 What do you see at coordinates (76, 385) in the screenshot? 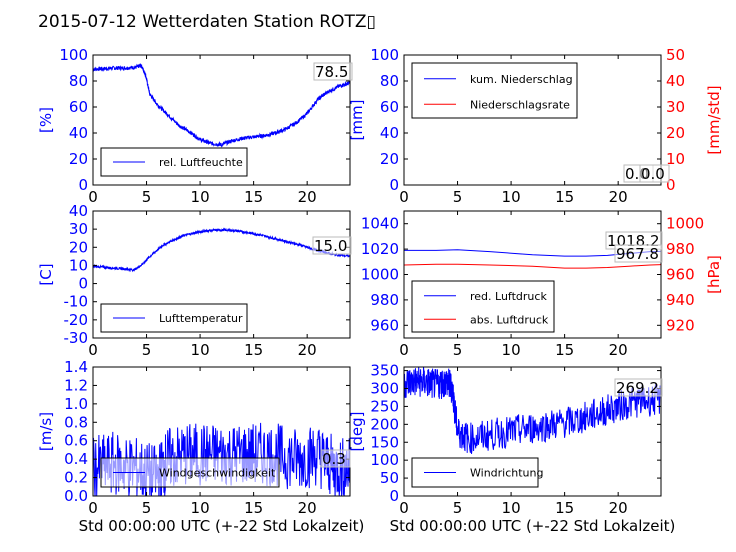
I see `y-tick-label: 1.2` at bounding box center [76, 385].